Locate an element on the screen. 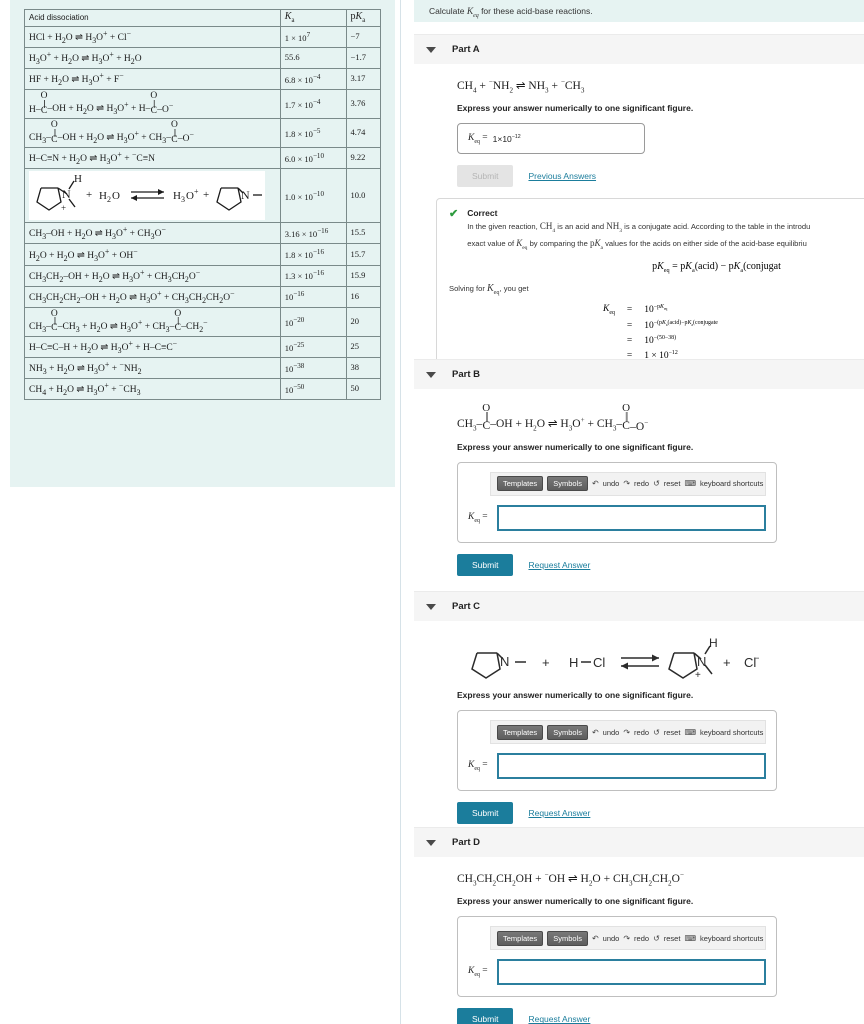  part-d-label: Part D is located at coordinates (466, 842).